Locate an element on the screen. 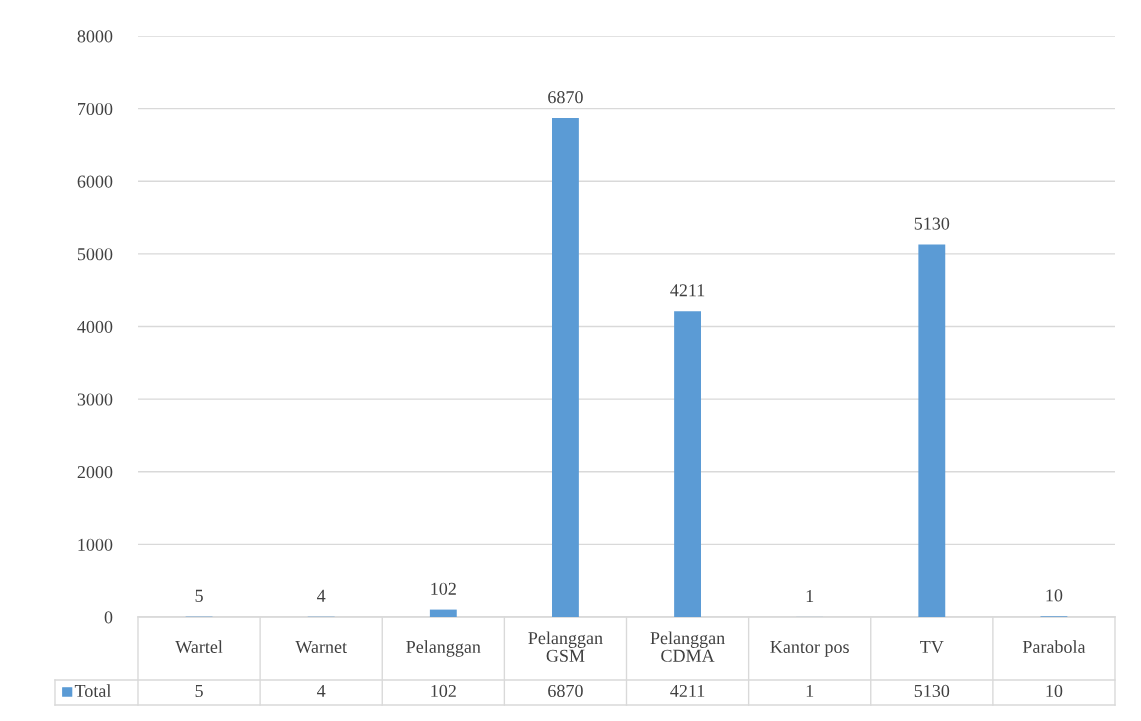 Image resolution: width=1141 pixels, height=721 pixels. y-tick-label: 3000 is located at coordinates (95, 399).